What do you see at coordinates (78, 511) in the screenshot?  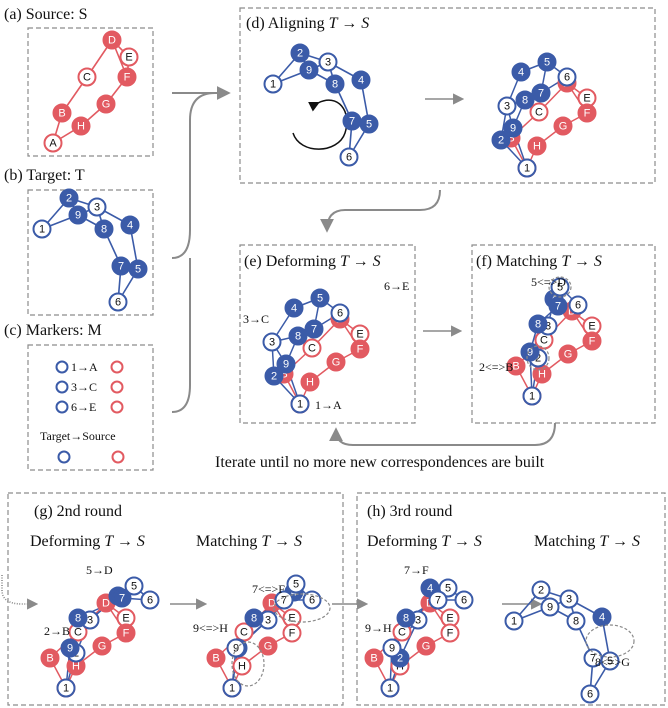 I see `panel-g-title: (g) 2nd round` at bounding box center [78, 511].